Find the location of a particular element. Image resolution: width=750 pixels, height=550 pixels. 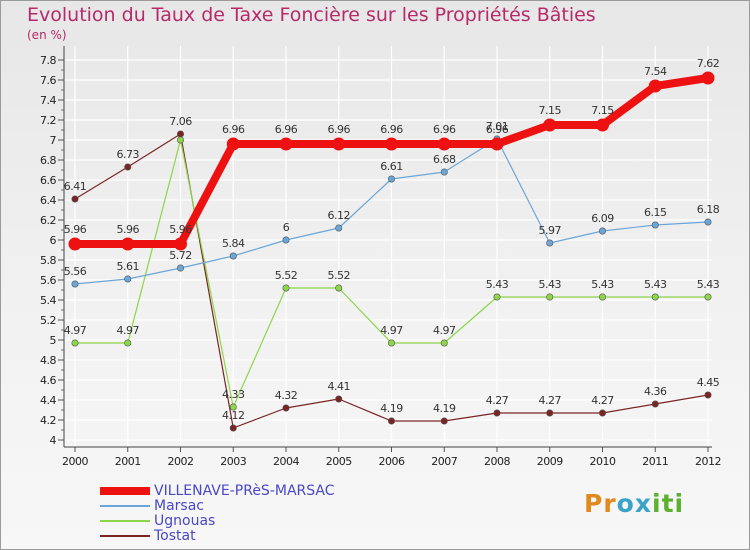

data-label: 4.32 is located at coordinates (286, 395).